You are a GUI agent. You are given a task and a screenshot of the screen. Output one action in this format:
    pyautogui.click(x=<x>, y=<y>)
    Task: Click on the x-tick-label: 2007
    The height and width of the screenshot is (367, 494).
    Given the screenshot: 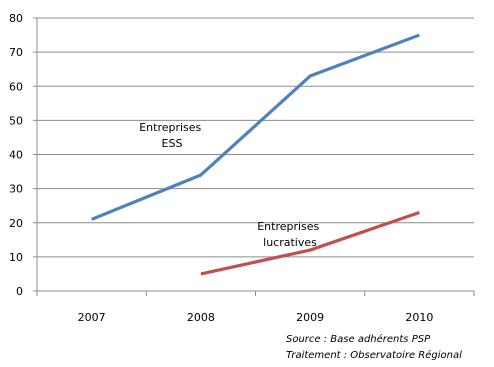 What is the action you would take?
    pyautogui.click(x=92, y=317)
    